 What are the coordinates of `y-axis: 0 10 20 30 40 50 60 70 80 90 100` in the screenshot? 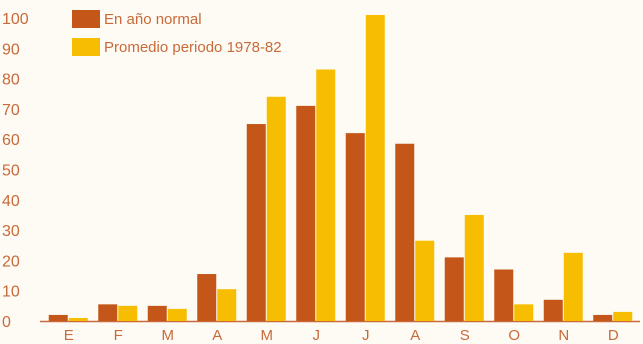 It's located at (15, 171).